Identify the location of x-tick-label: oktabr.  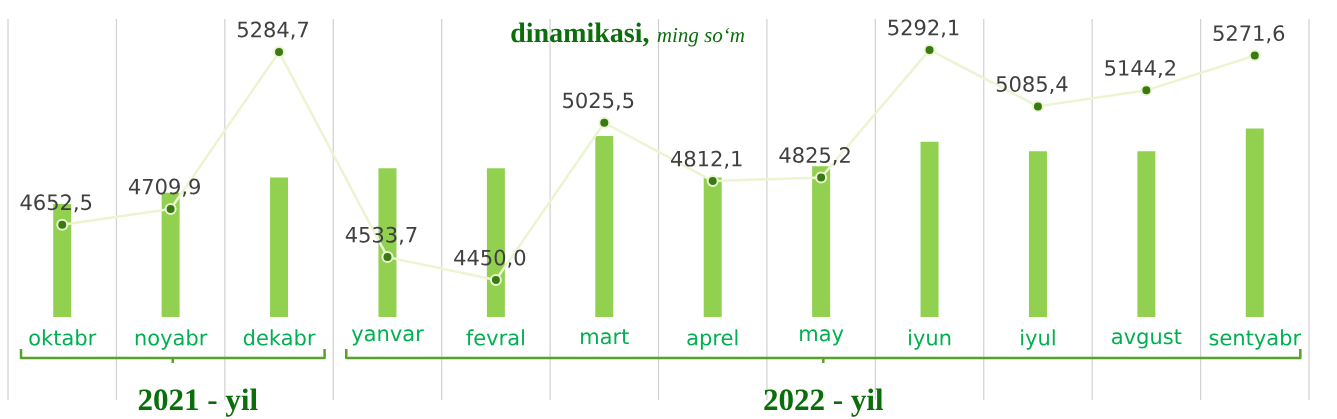
(63, 337).